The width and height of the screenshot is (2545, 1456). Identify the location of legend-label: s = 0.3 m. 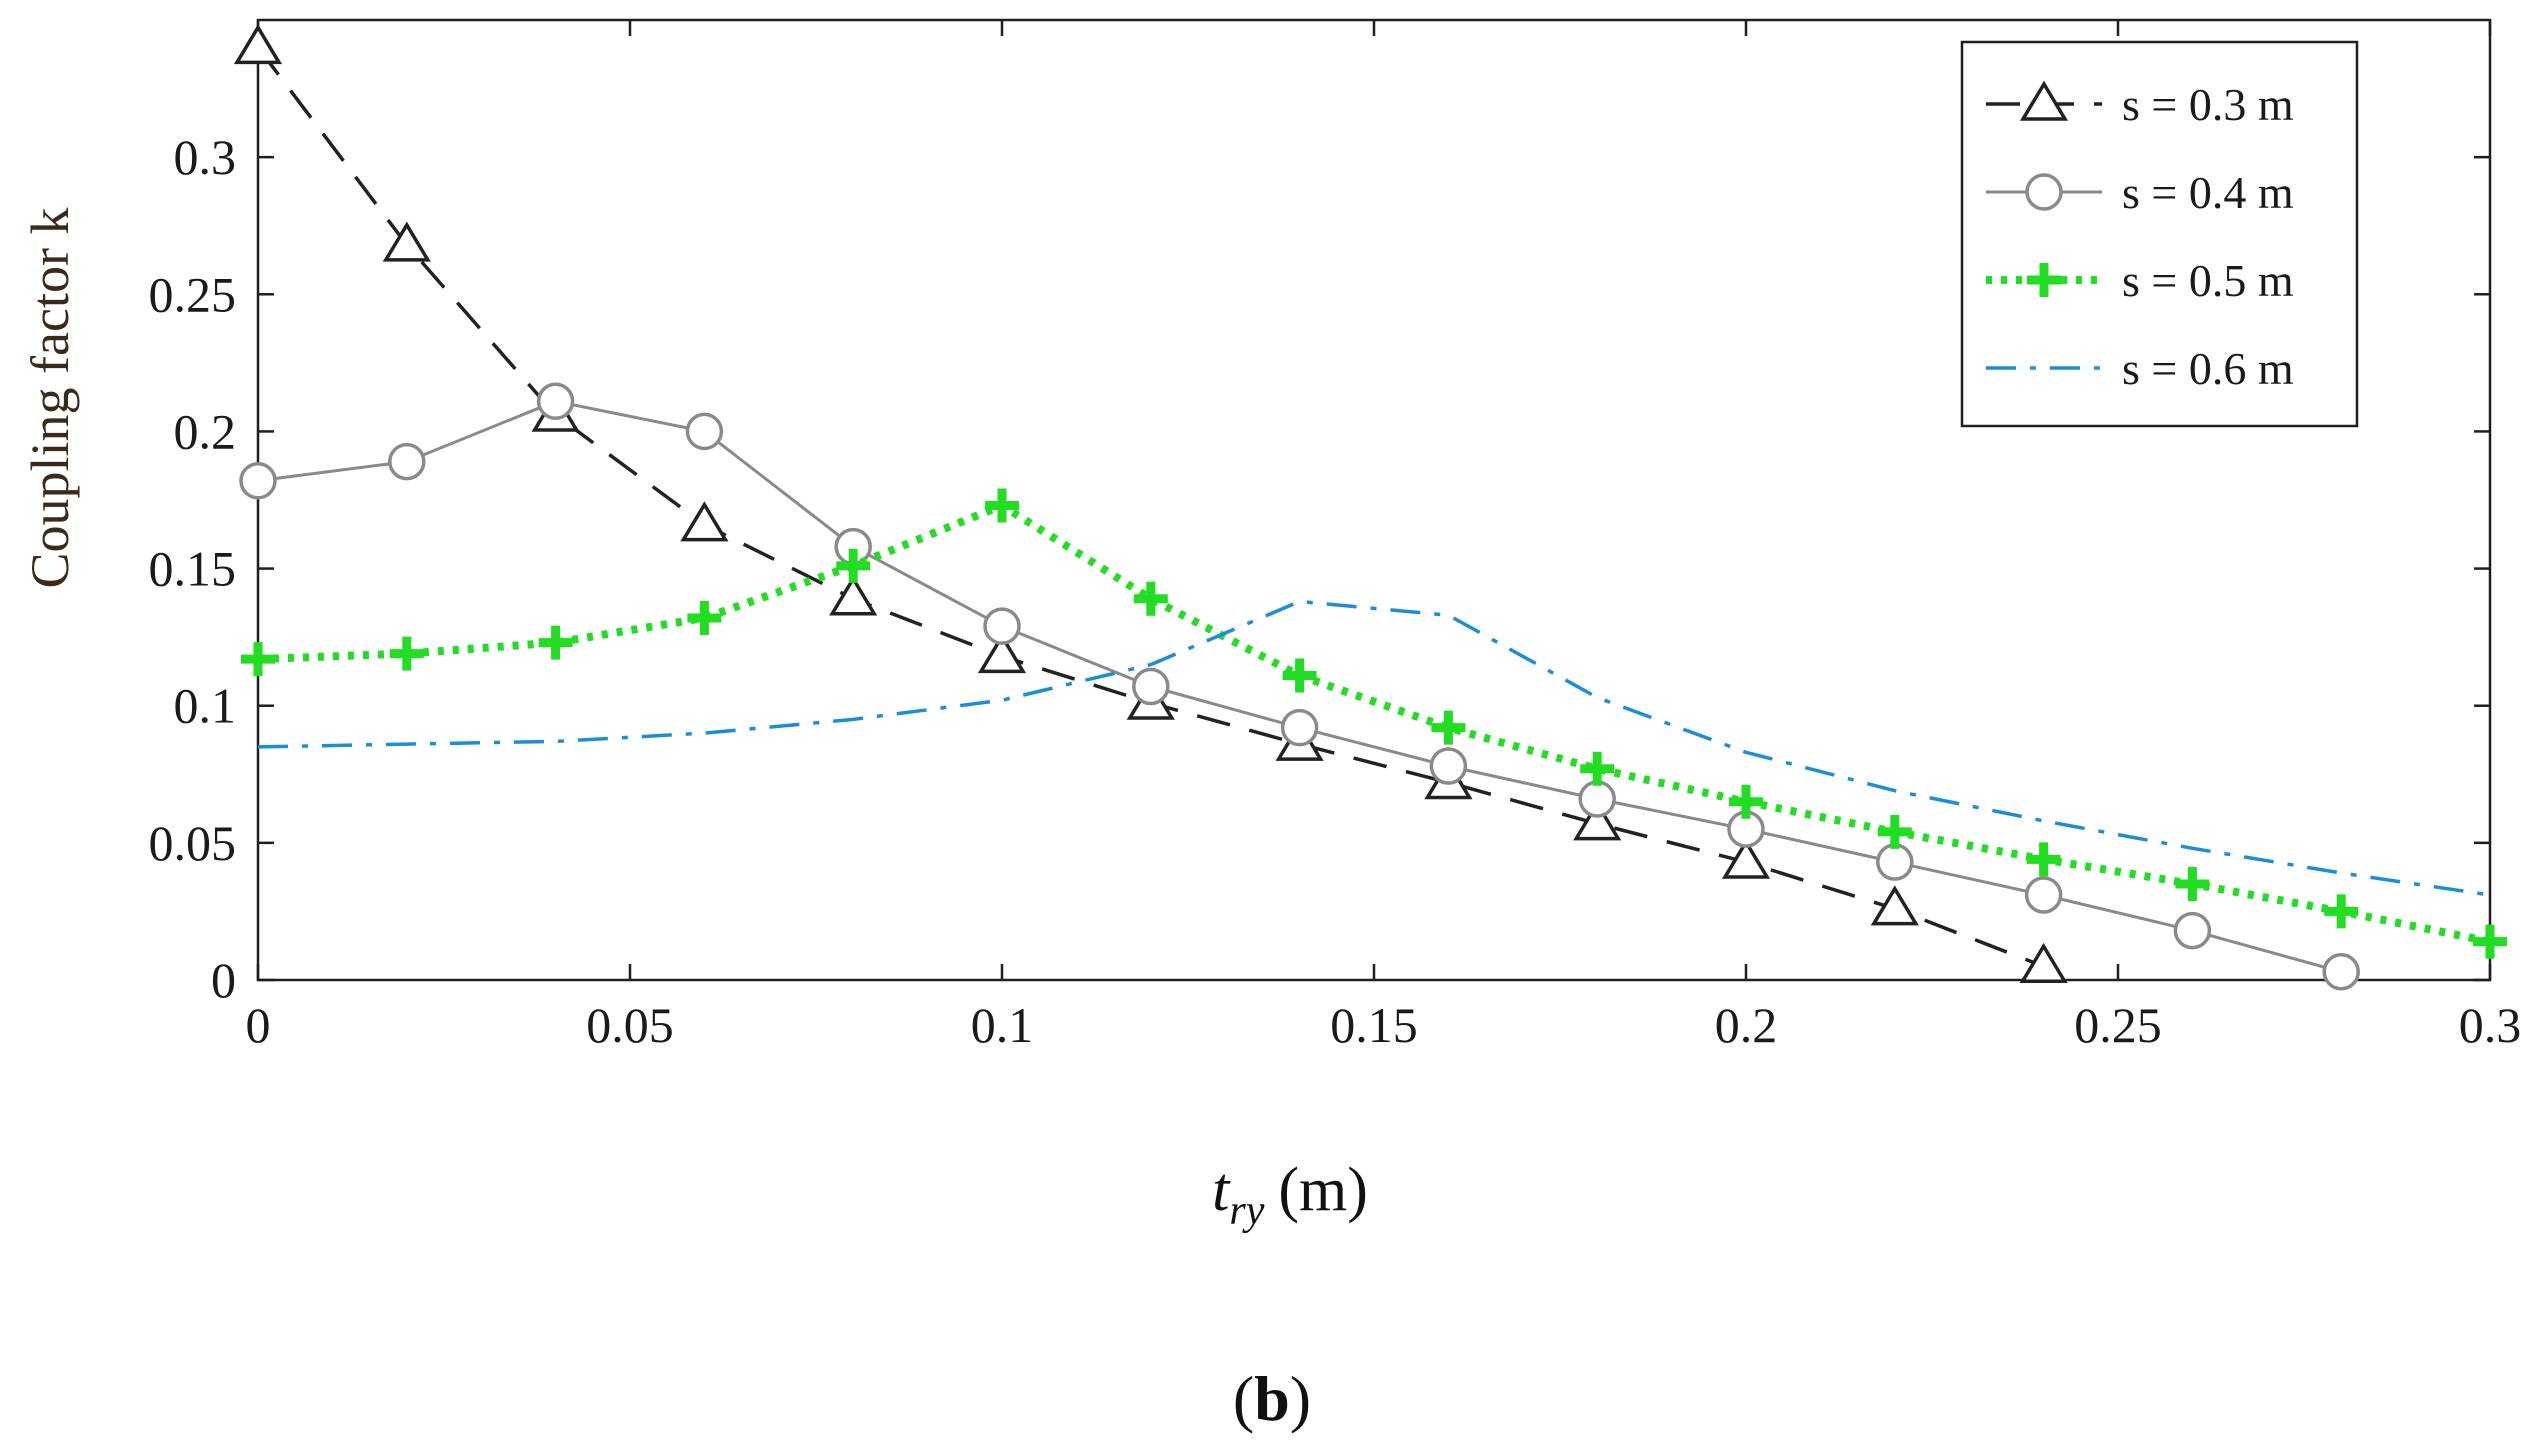
(2208, 104).